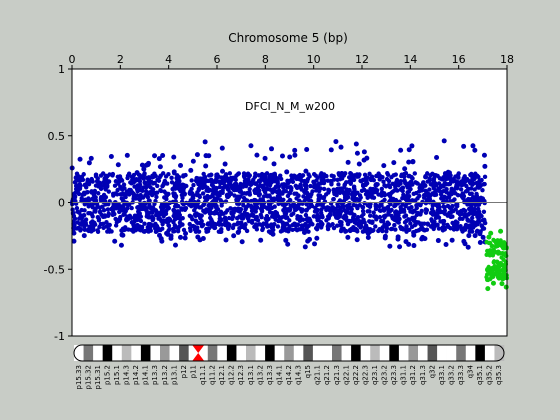 Image resolution: width=560 pixels, height=420 pixels. I want to click on band-label: q35.1, so click(480, 375).